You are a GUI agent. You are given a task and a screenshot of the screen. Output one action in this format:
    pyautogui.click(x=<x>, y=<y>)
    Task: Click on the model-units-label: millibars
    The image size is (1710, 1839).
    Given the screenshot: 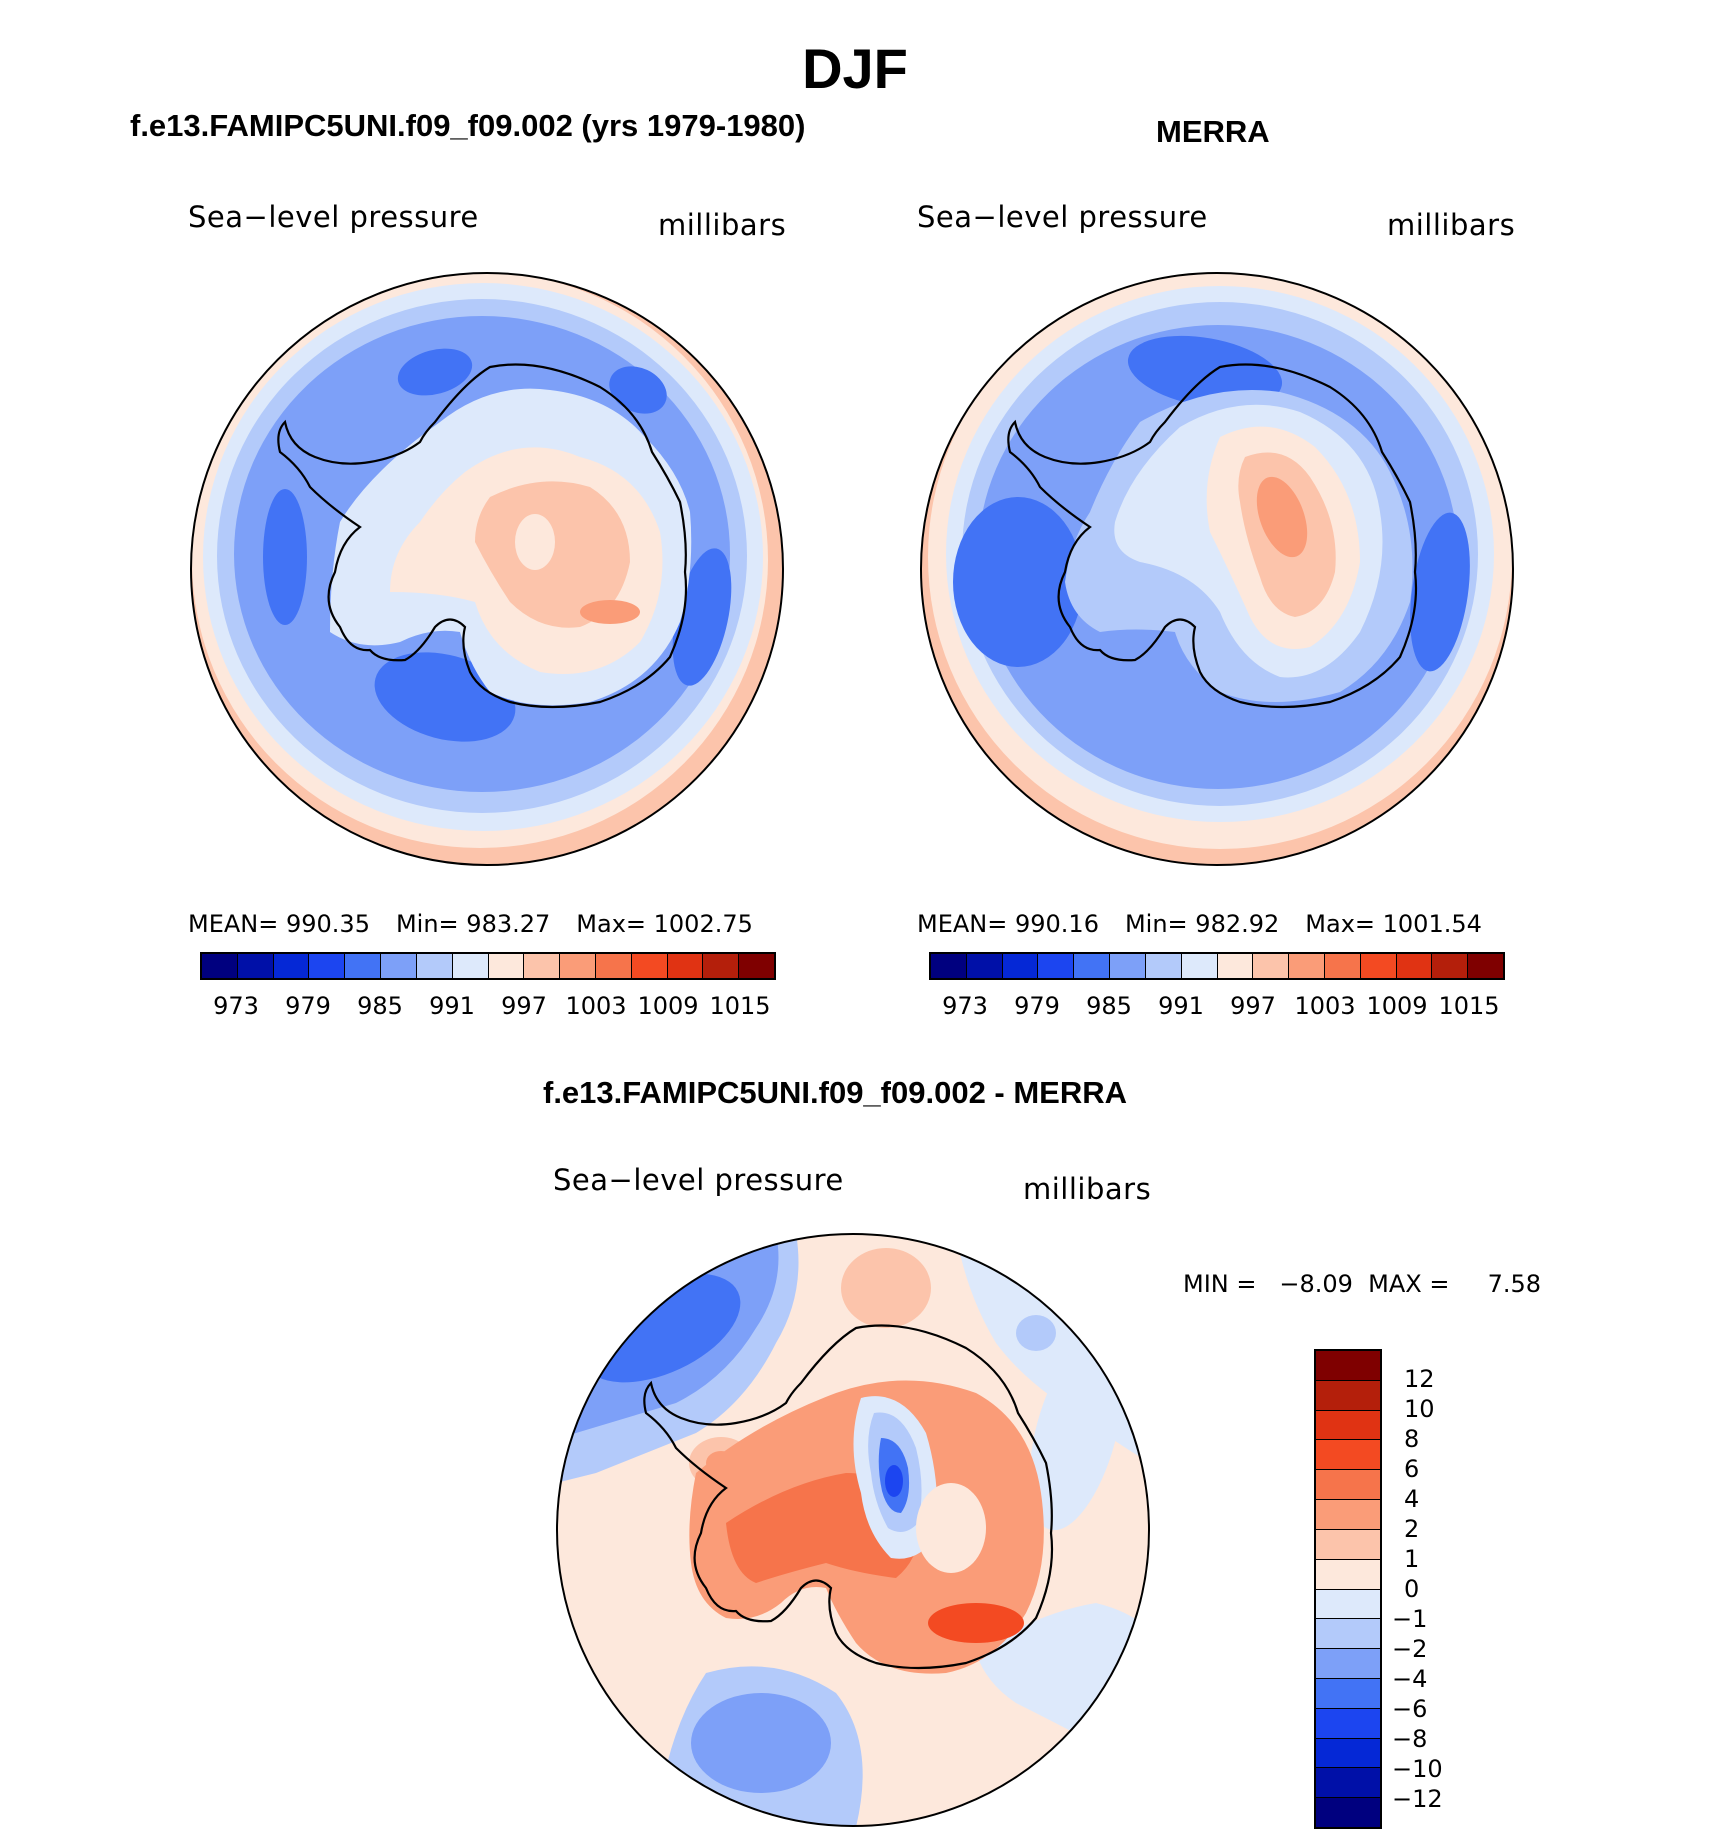 What is the action you would take?
    pyautogui.click(x=722, y=225)
    